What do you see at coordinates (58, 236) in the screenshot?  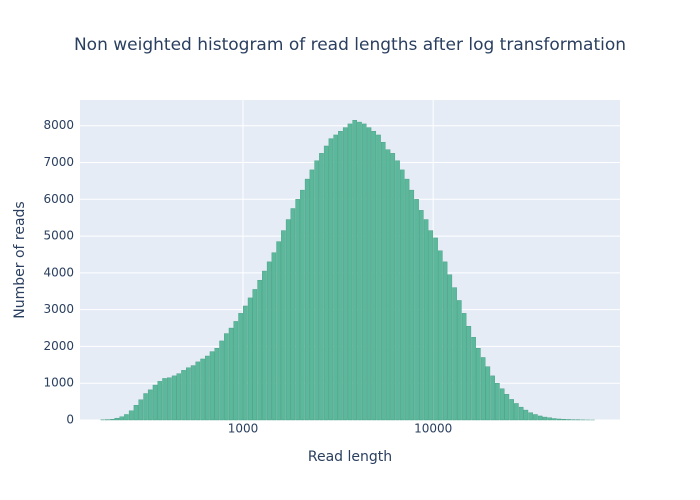 I see `y-tick-label: 5000` at bounding box center [58, 236].